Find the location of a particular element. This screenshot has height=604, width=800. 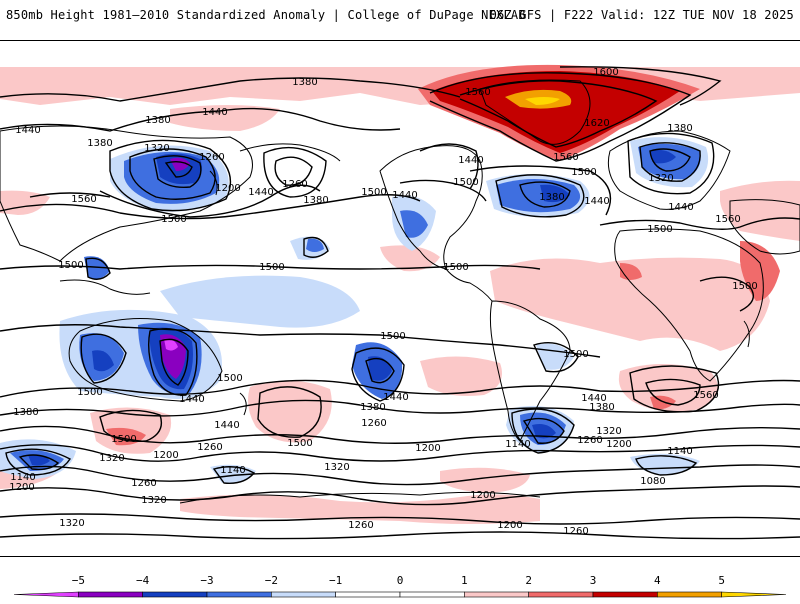

contour-1500-s-tropics is located at coordinates (300, 341).